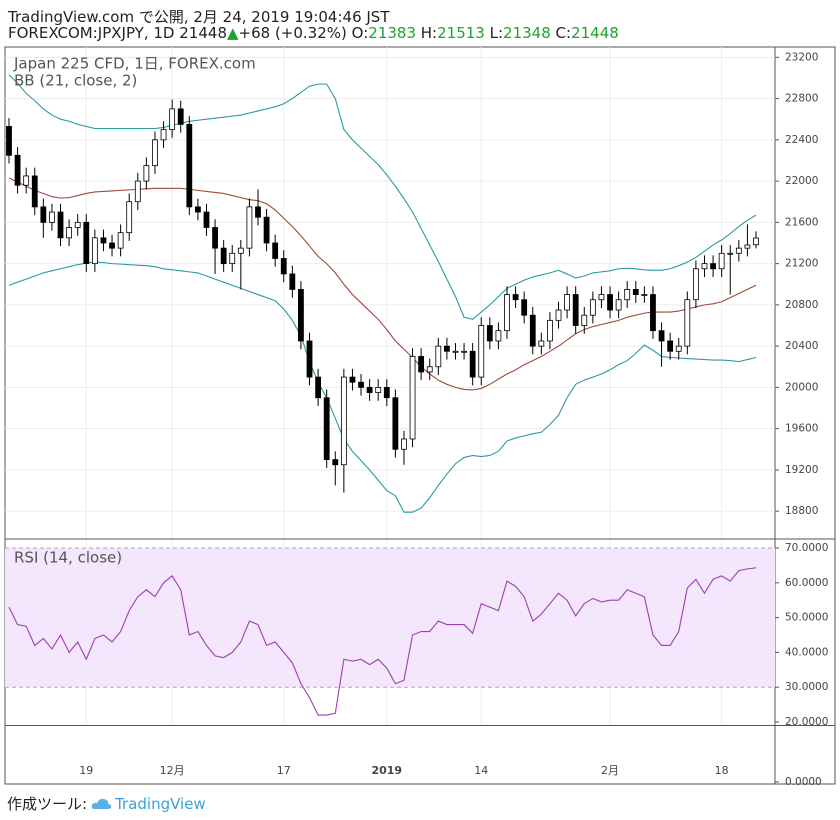 Image resolution: width=840 pixels, height=820 pixels. I want to click on legend-bb: BB (21, close, 2), so click(75, 81).